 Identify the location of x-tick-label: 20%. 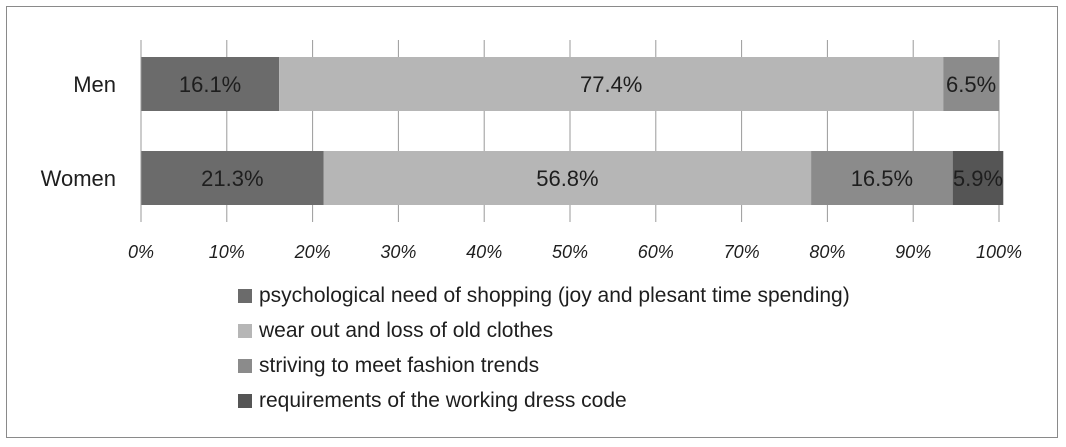
(312, 252).